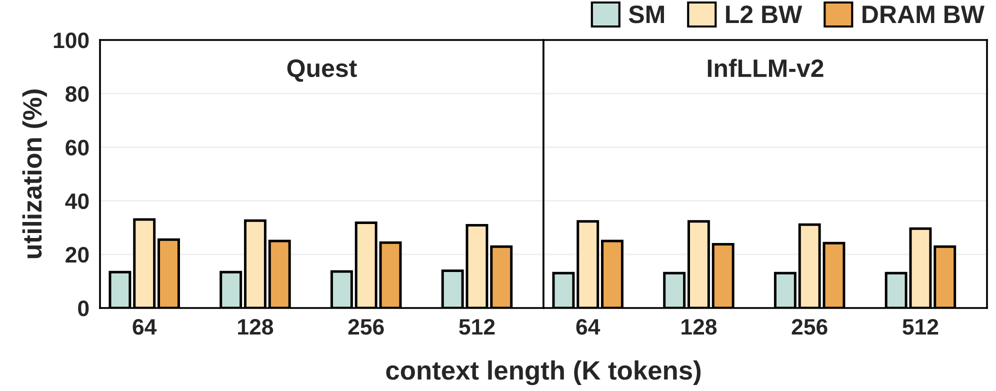 This screenshot has width=996, height=391. Describe the element at coordinates (543, 373) in the screenshot. I see `x-axis-title: context length (K tokens)` at that location.